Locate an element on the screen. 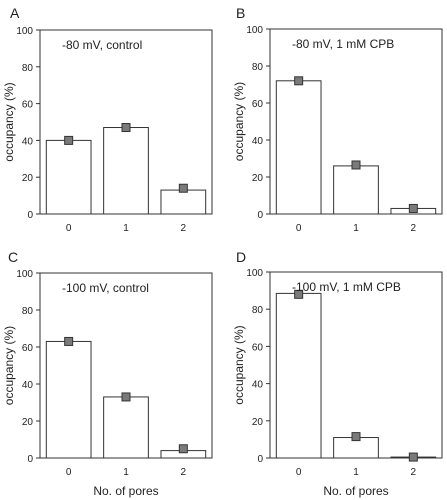 The height and width of the screenshot is (500, 447). panel-label: A is located at coordinates (15, 13).